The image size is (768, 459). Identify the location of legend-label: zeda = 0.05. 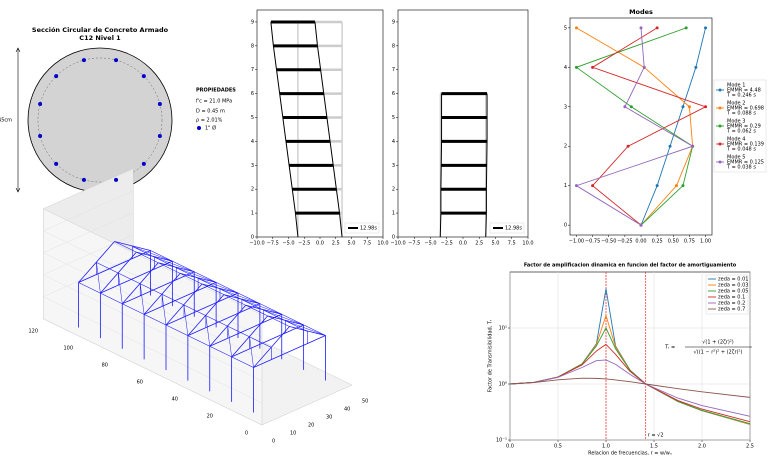
(733, 292).